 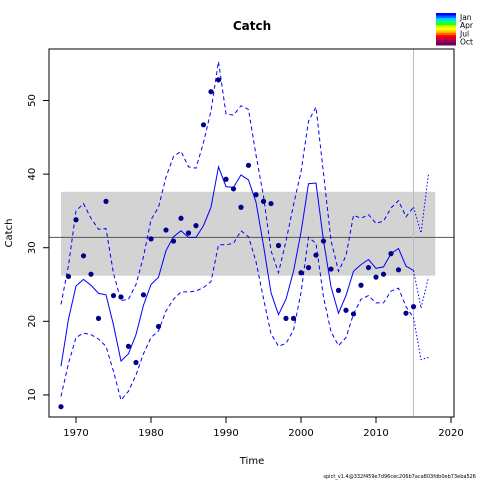 I want to click on reference-band, so click(x=248, y=233).